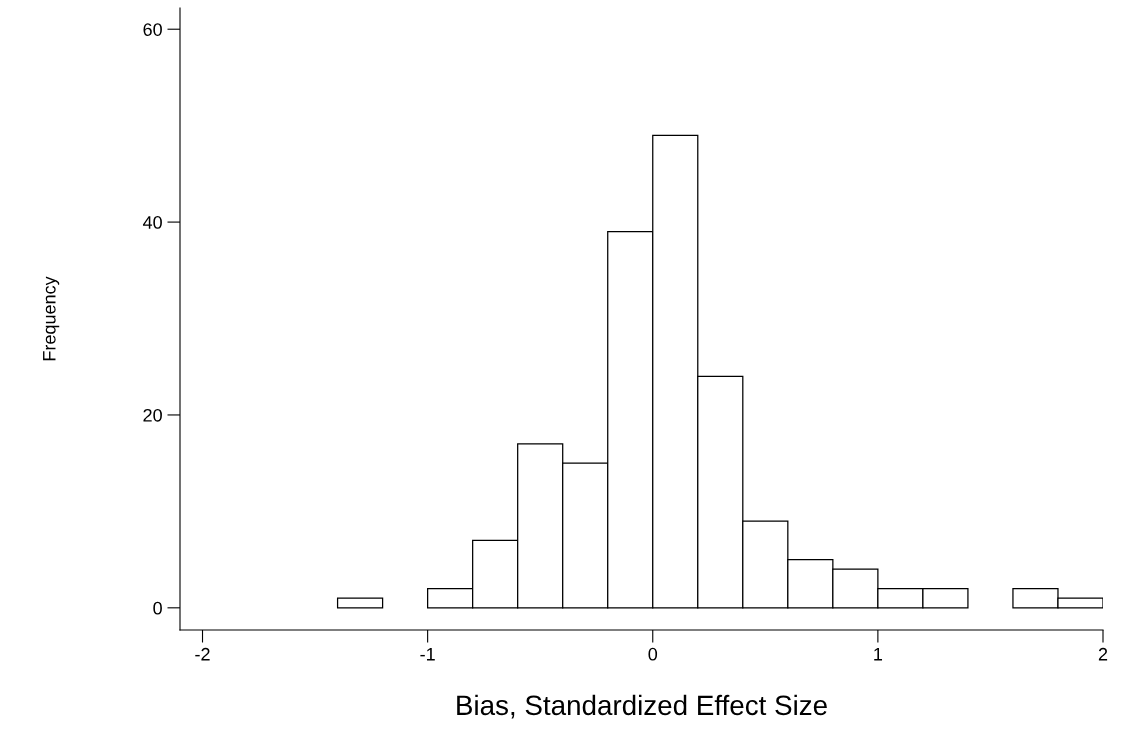 The height and width of the screenshot is (736, 1122). What do you see at coordinates (1103, 654) in the screenshot?
I see `x-tick-label: 2` at bounding box center [1103, 654].